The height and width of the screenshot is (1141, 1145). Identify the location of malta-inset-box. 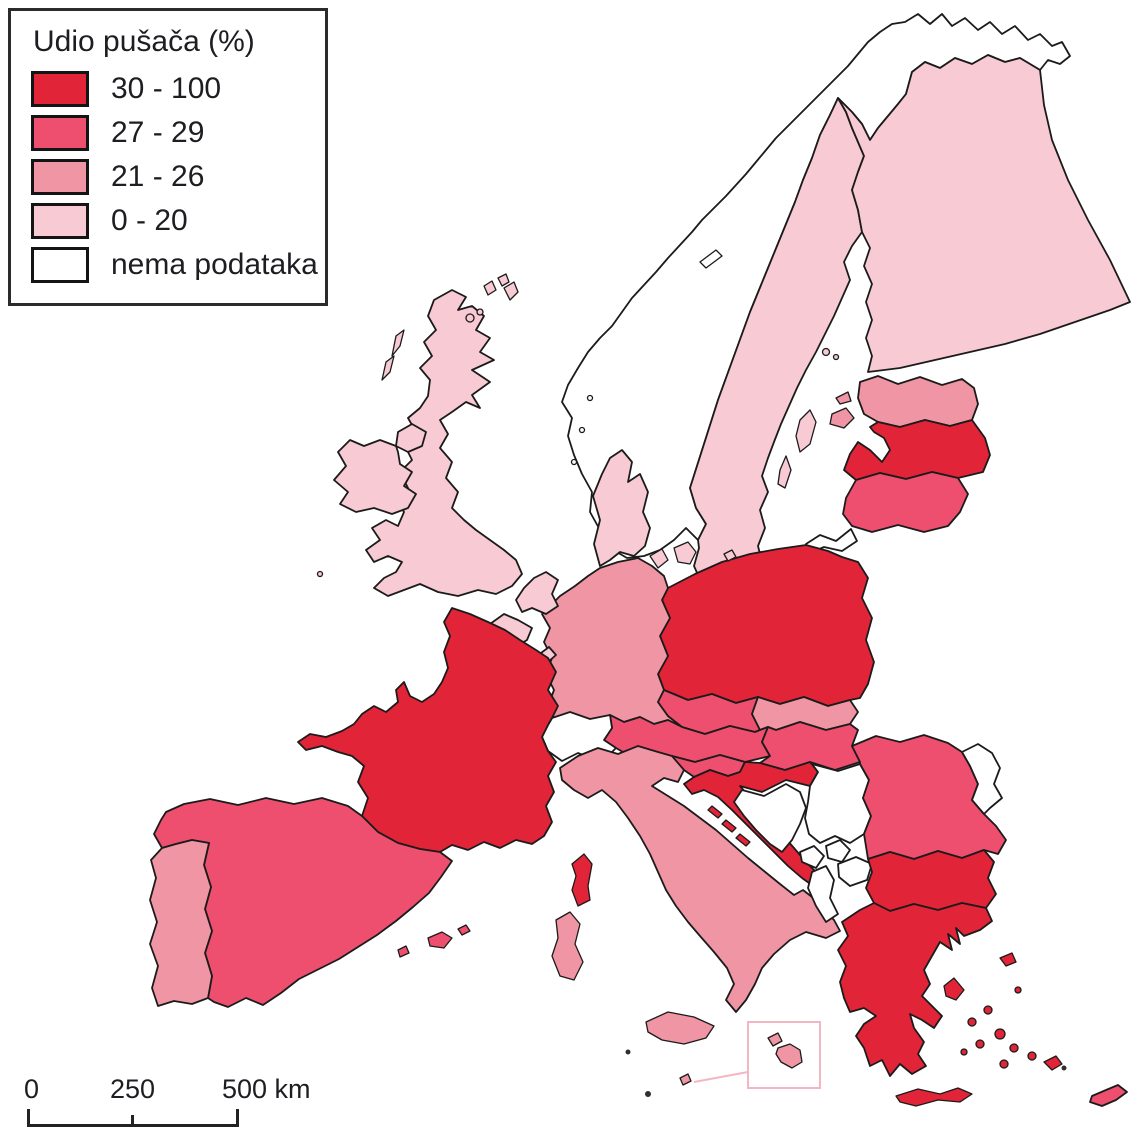
(784, 1055).